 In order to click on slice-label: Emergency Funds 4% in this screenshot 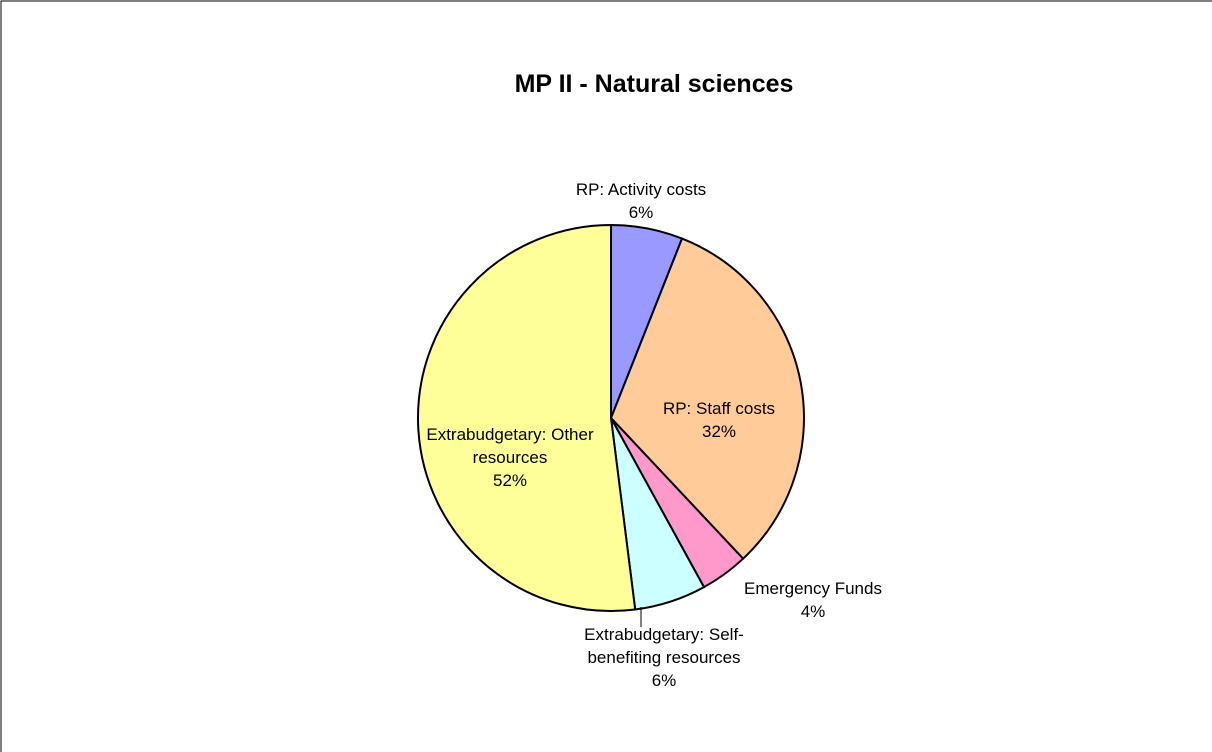, I will do `click(813, 600)`.